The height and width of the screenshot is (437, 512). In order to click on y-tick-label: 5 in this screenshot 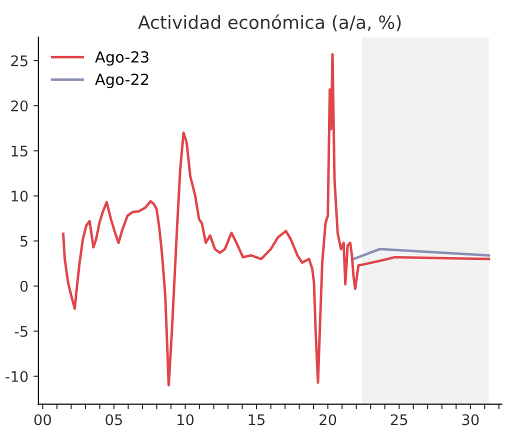, I will do `click(24, 241)`.